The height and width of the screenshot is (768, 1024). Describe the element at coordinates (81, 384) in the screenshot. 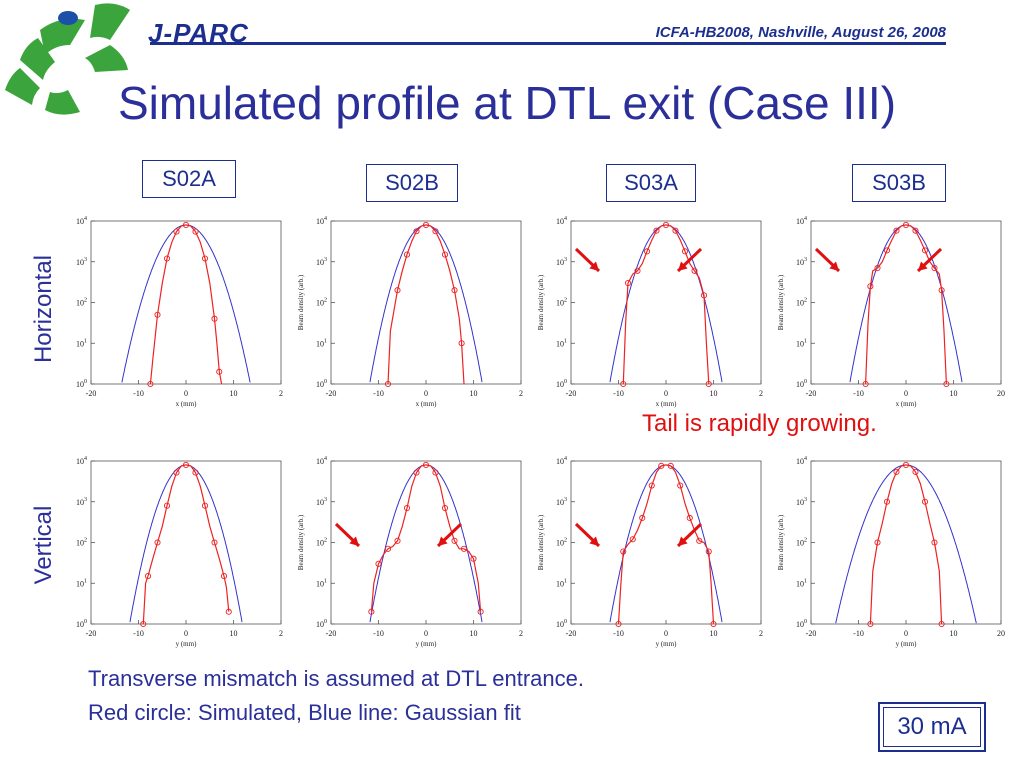

I see `y-tick-label-s02a-horizontal: 10⁰` at that location.